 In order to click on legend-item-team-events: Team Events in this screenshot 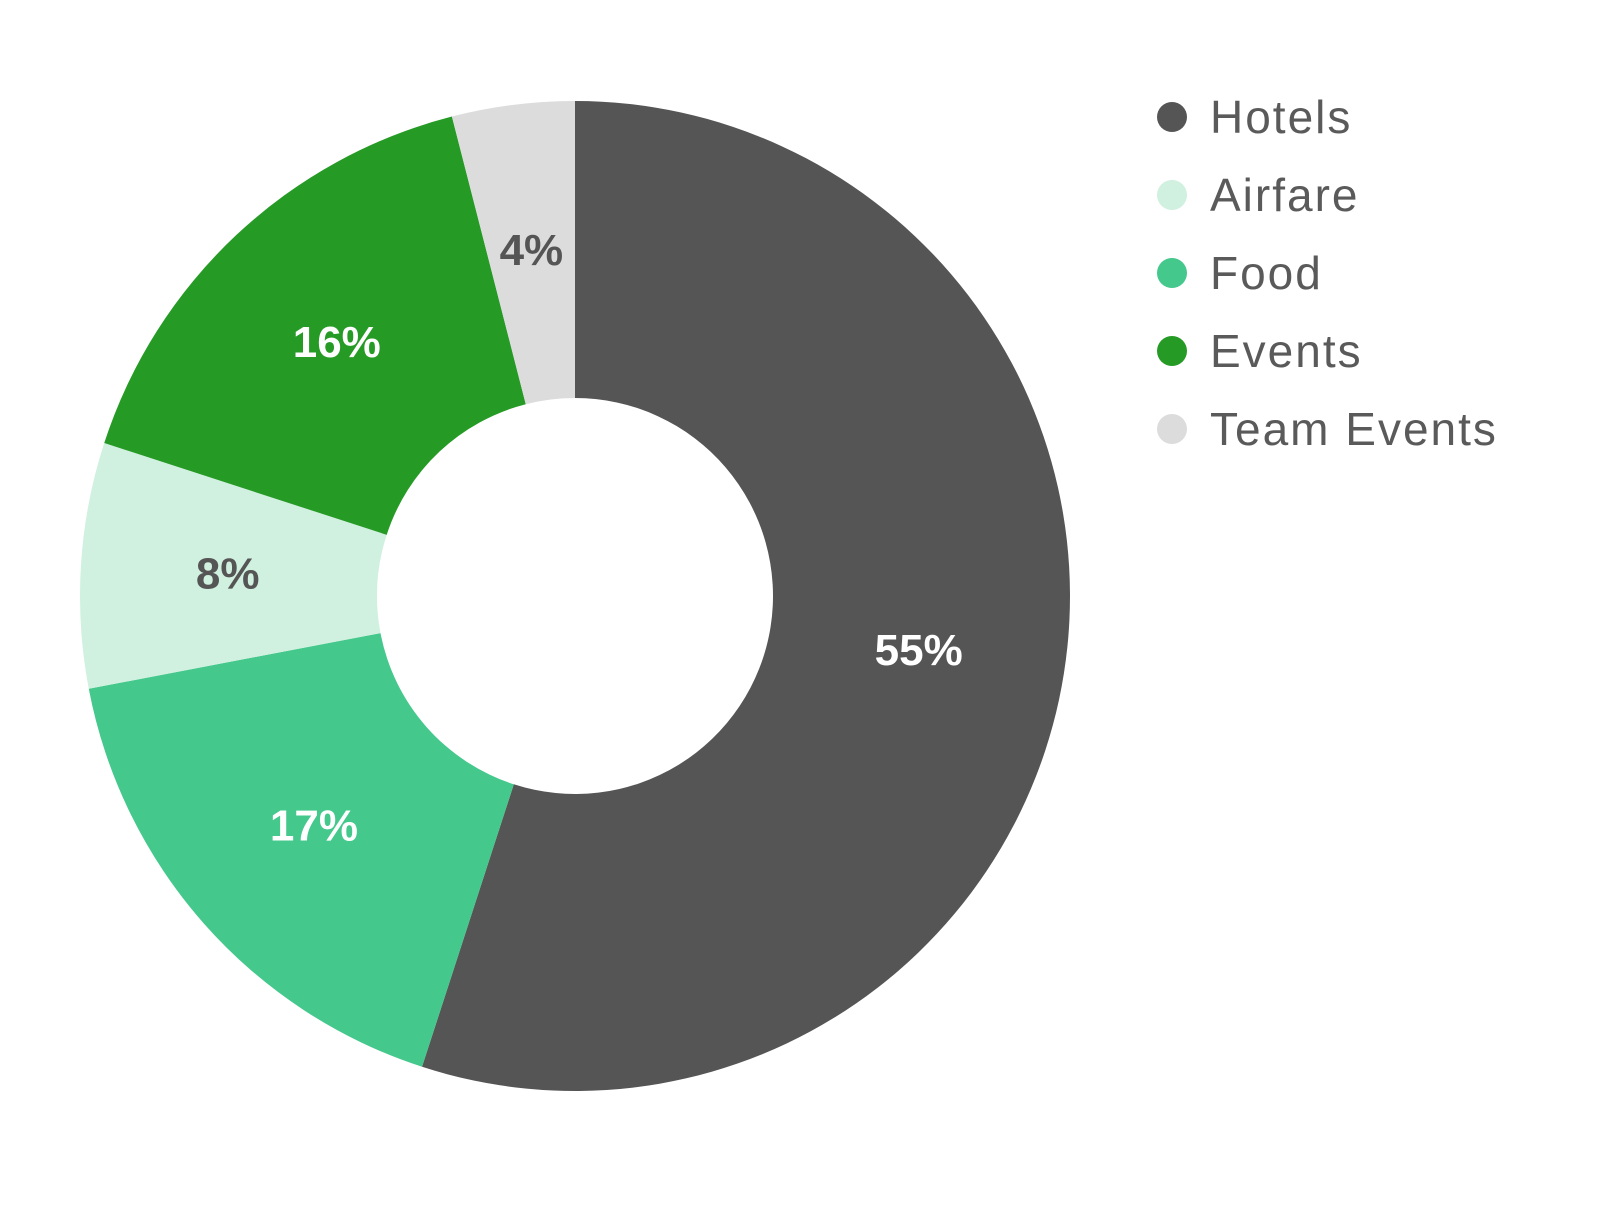, I will do `click(1327, 429)`.